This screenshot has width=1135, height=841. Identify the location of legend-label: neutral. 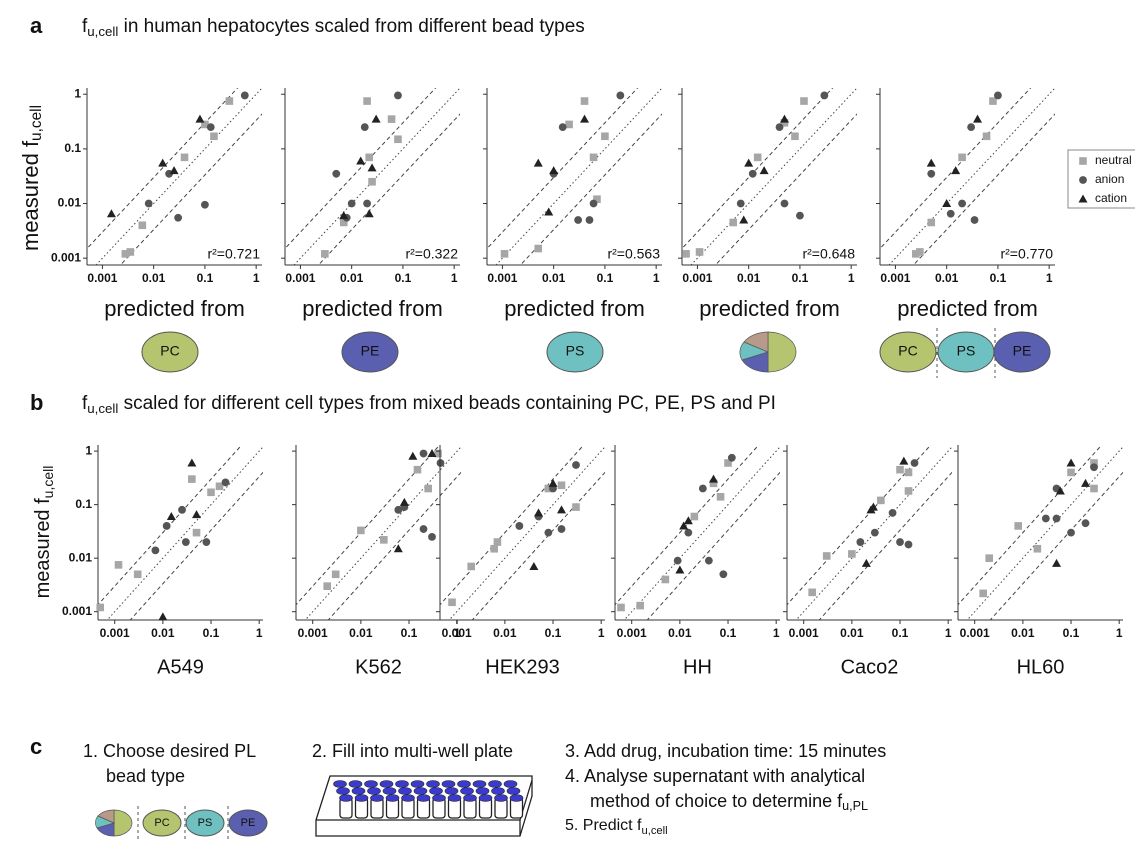
(1113, 160).